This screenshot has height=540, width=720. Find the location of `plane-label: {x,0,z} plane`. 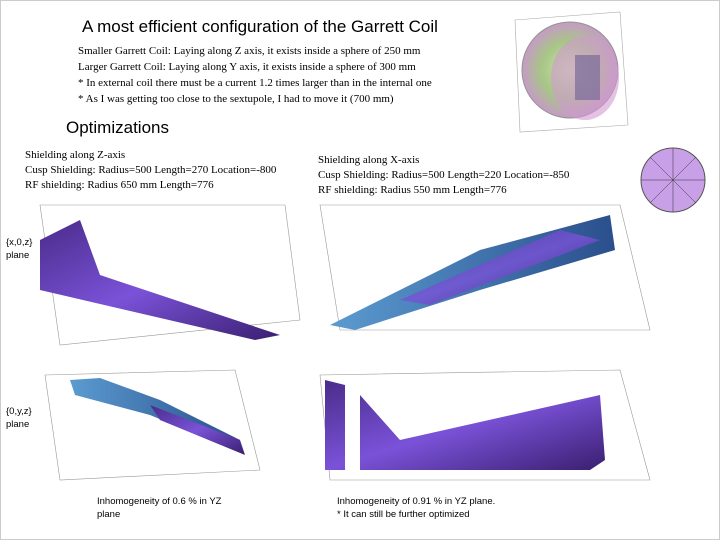

plane-label: {x,0,z} plane is located at coordinates (19, 249).